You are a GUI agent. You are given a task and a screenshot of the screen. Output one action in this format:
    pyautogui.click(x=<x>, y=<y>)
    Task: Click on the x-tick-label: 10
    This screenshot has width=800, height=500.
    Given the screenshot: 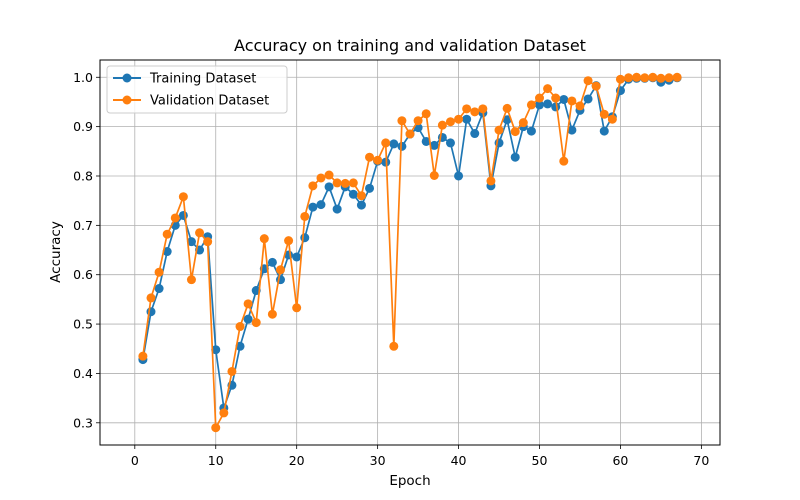 What is the action you would take?
    pyautogui.click(x=216, y=460)
    